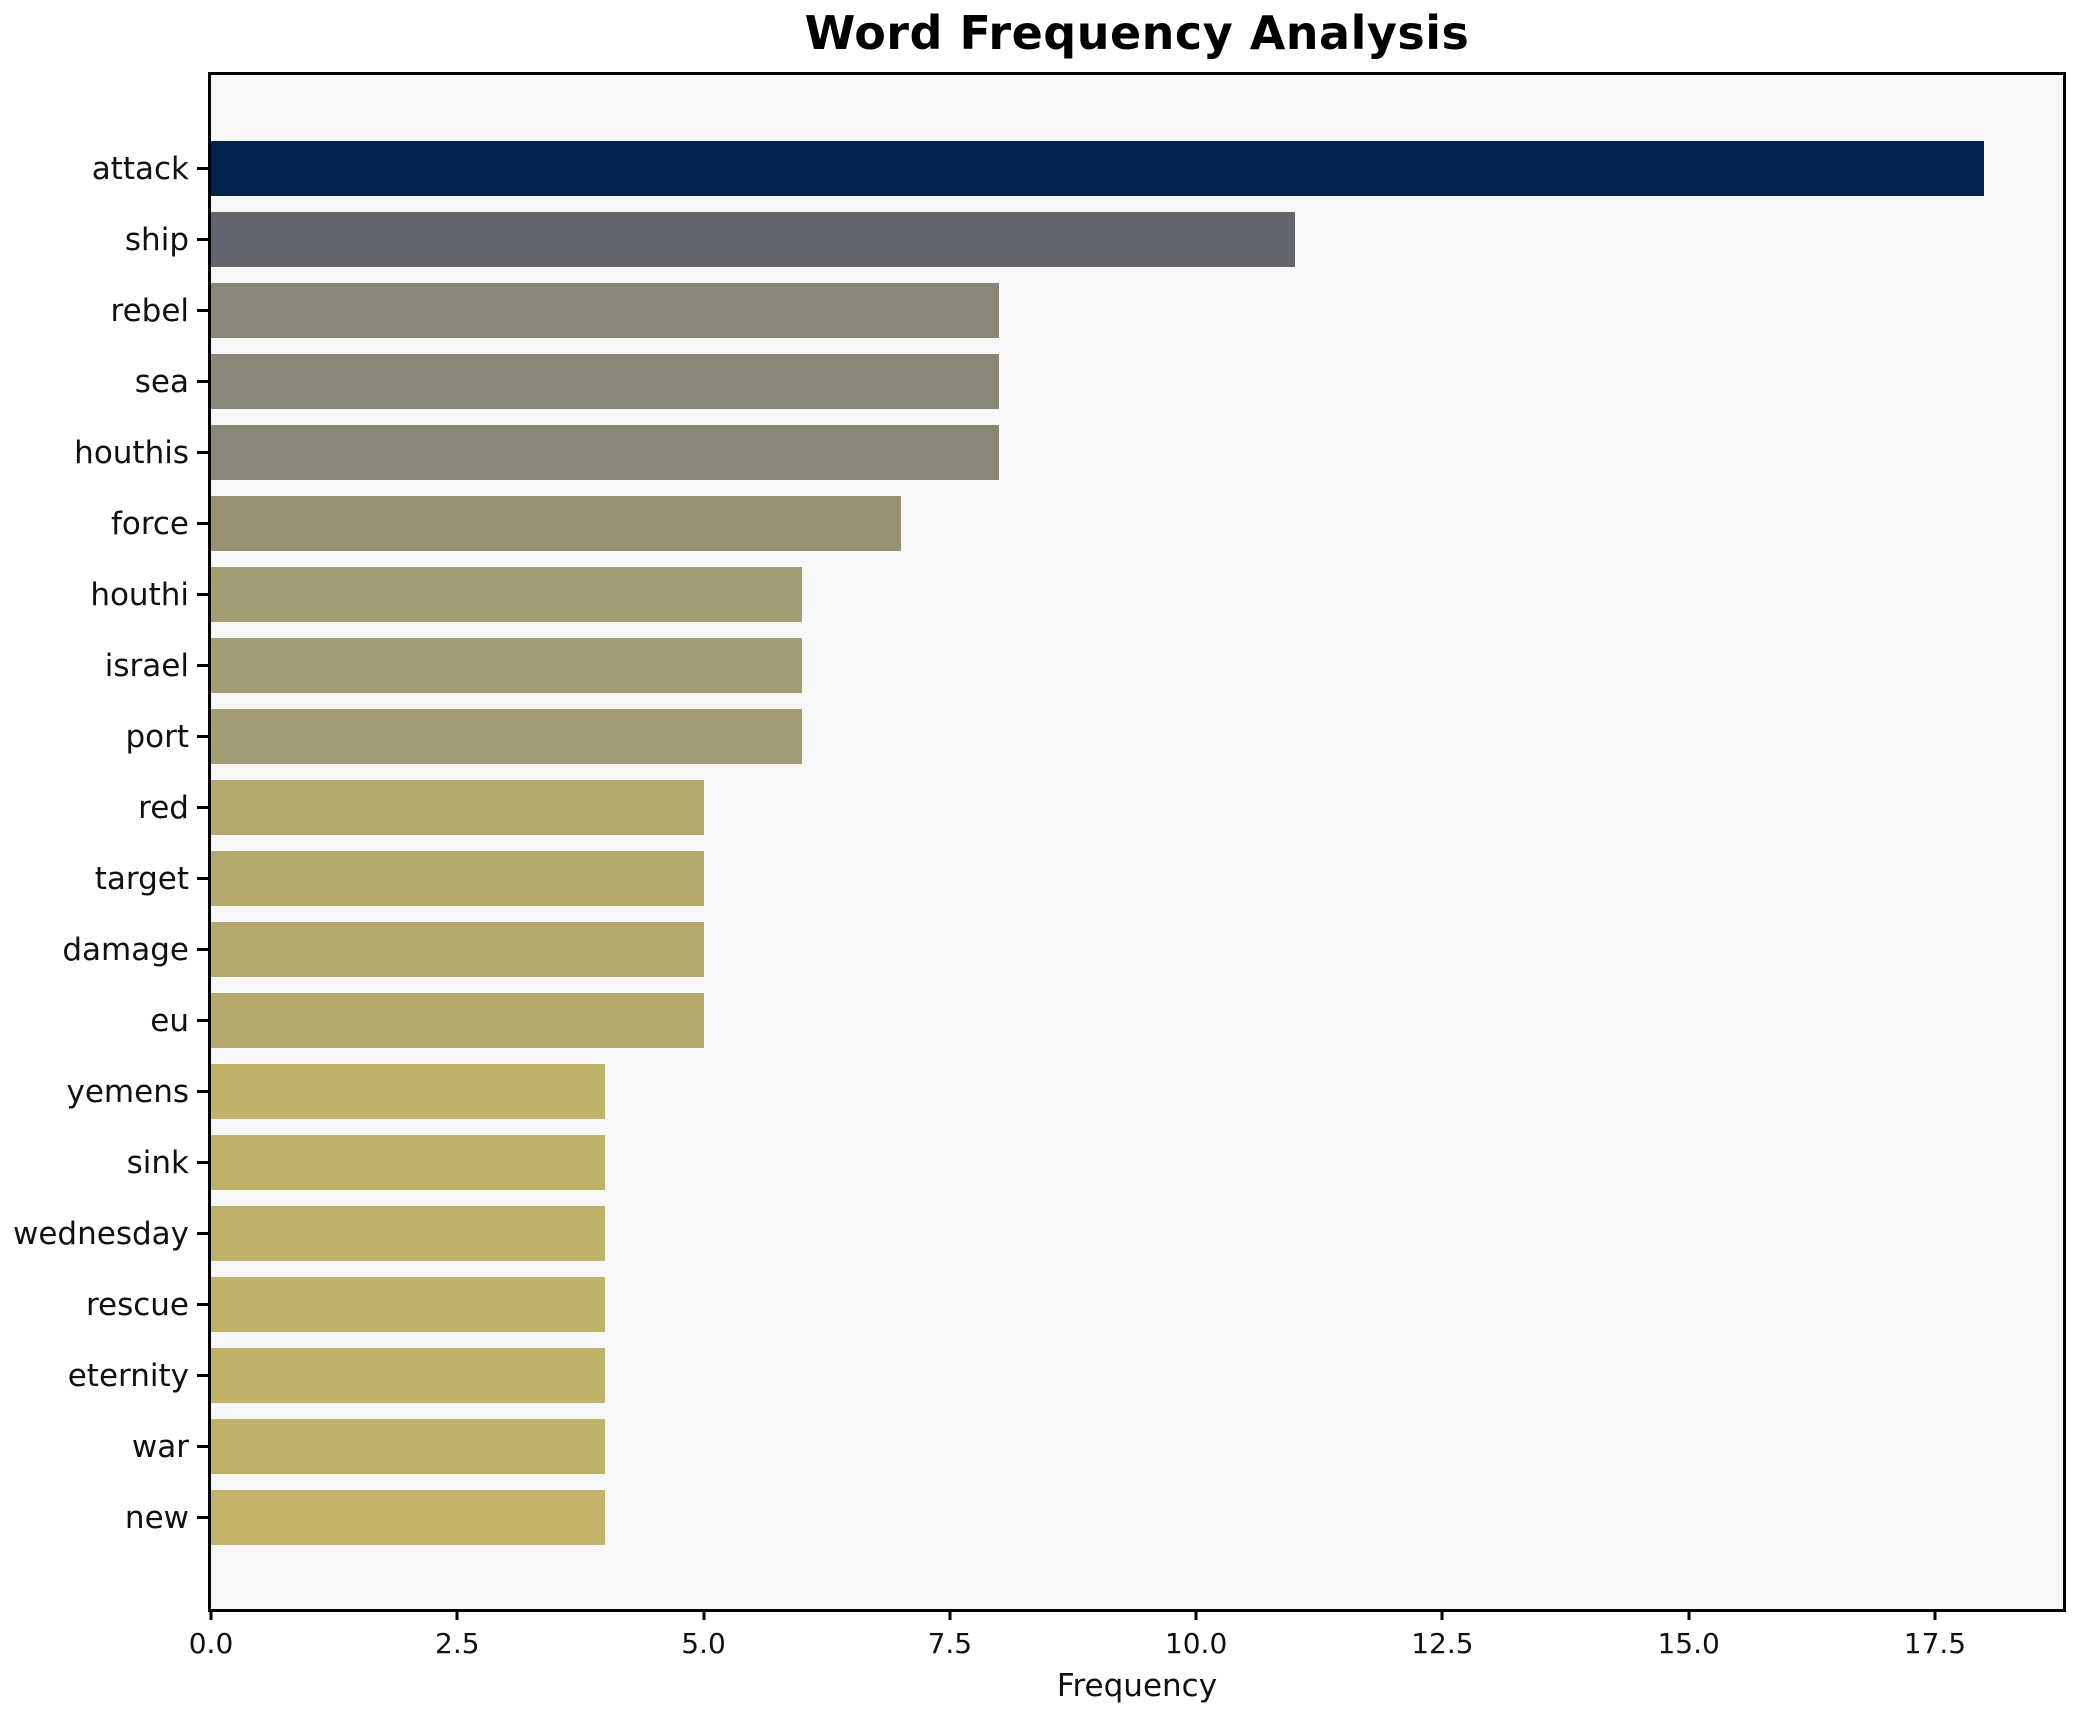 This screenshot has height=1722, width=2088. What do you see at coordinates (408, 1517) in the screenshot?
I see `bar-new` at bounding box center [408, 1517].